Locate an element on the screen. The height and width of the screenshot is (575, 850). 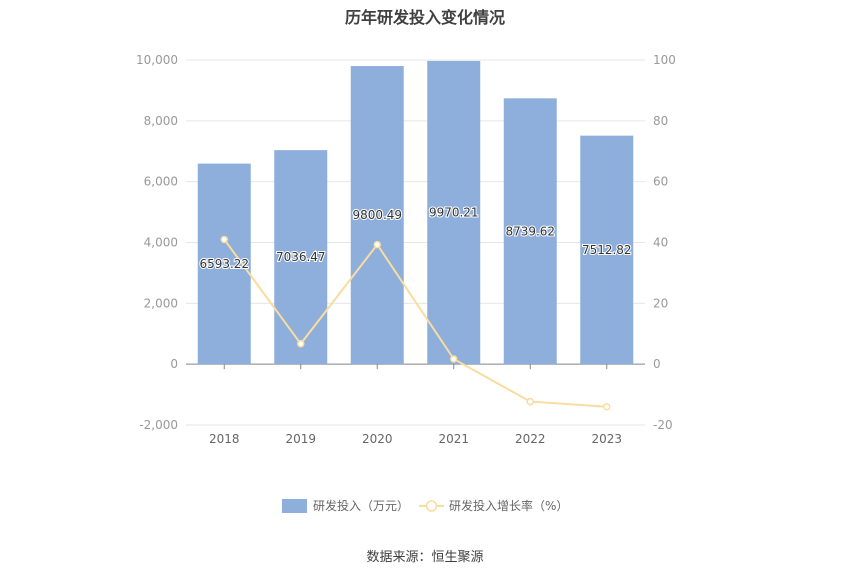
legend-label-bars: 研发投入（万元） is located at coordinates (361, 505).